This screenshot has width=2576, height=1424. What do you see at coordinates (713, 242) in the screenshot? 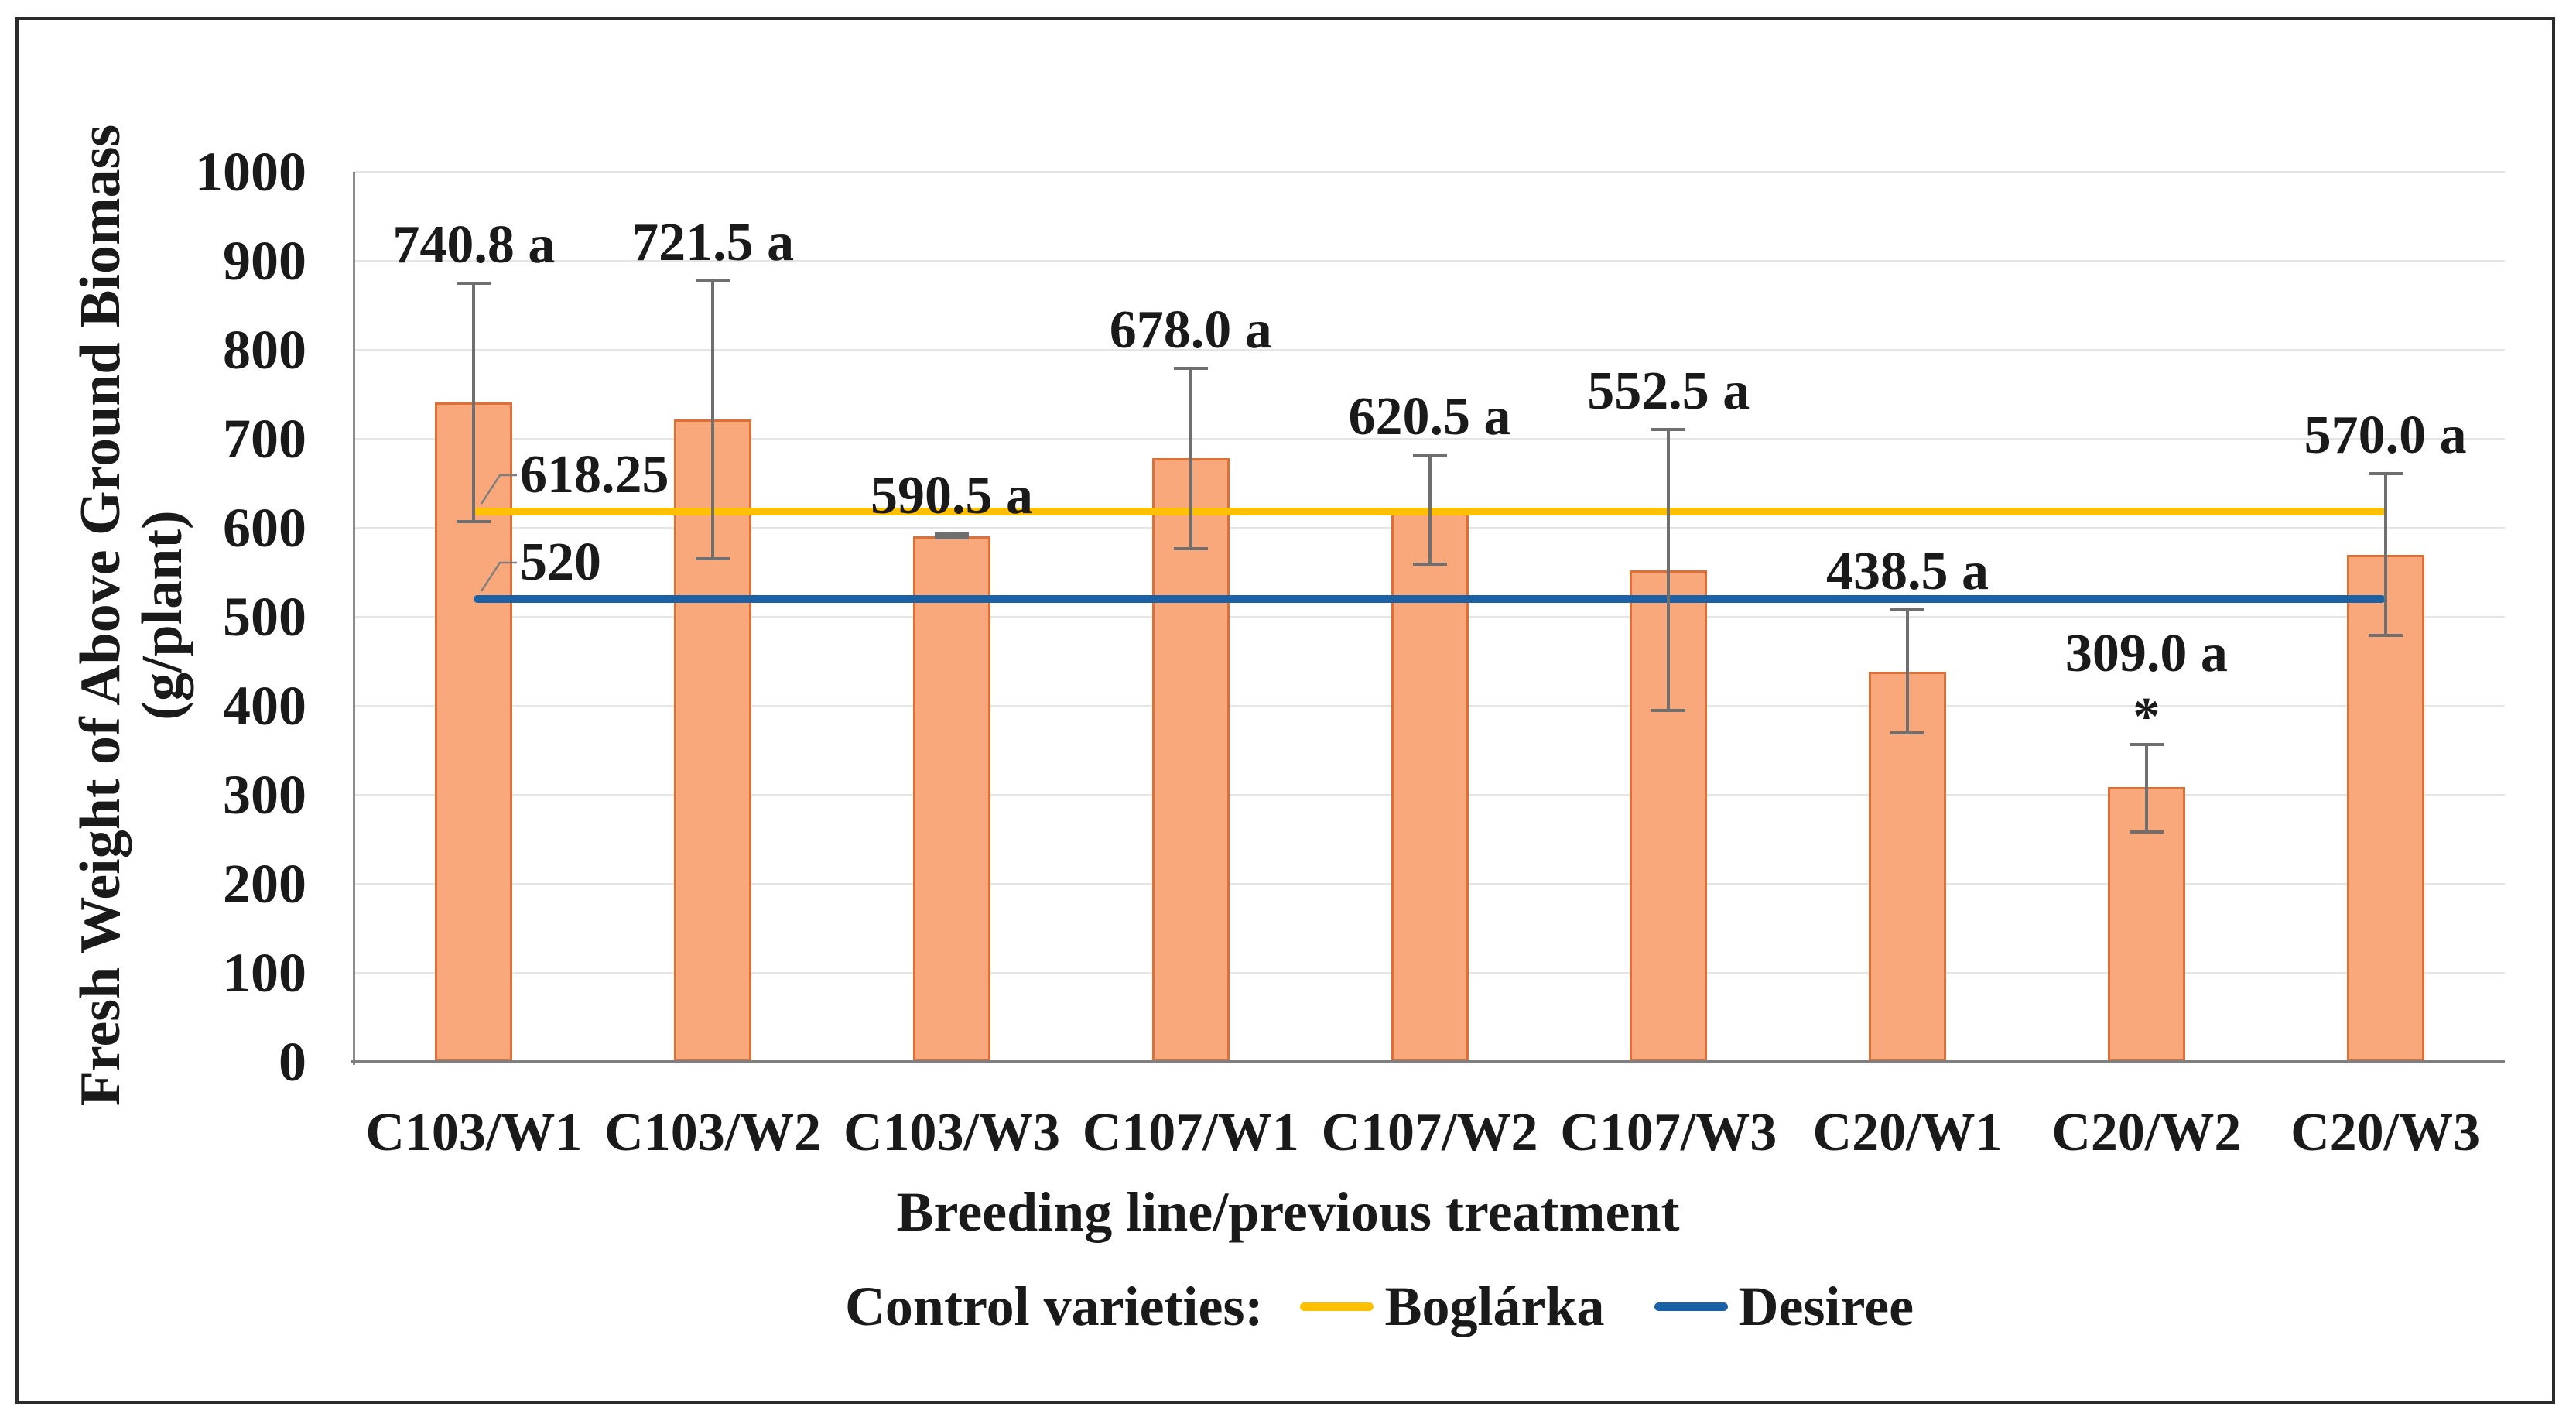
I see `value-label-c103-w2: 721.5 a` at bounding box center [713, 242].